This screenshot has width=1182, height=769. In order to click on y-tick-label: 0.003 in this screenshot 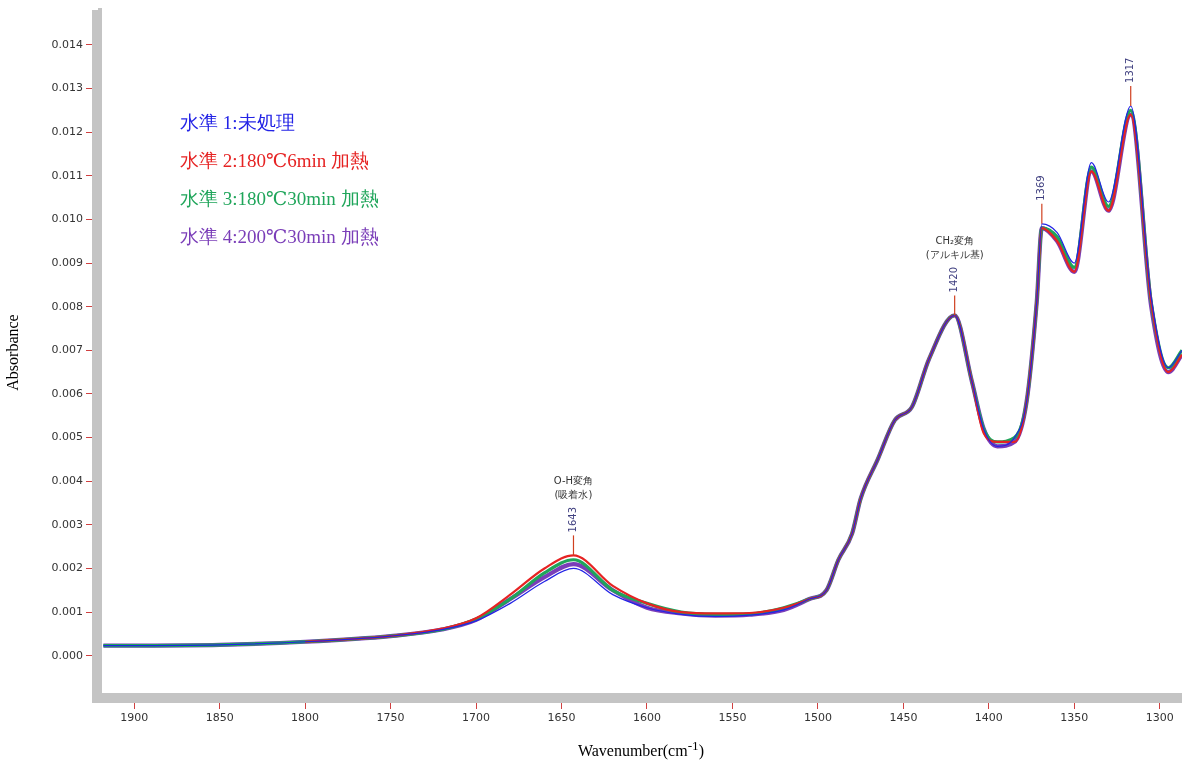, I will do `click(67, 524)`.